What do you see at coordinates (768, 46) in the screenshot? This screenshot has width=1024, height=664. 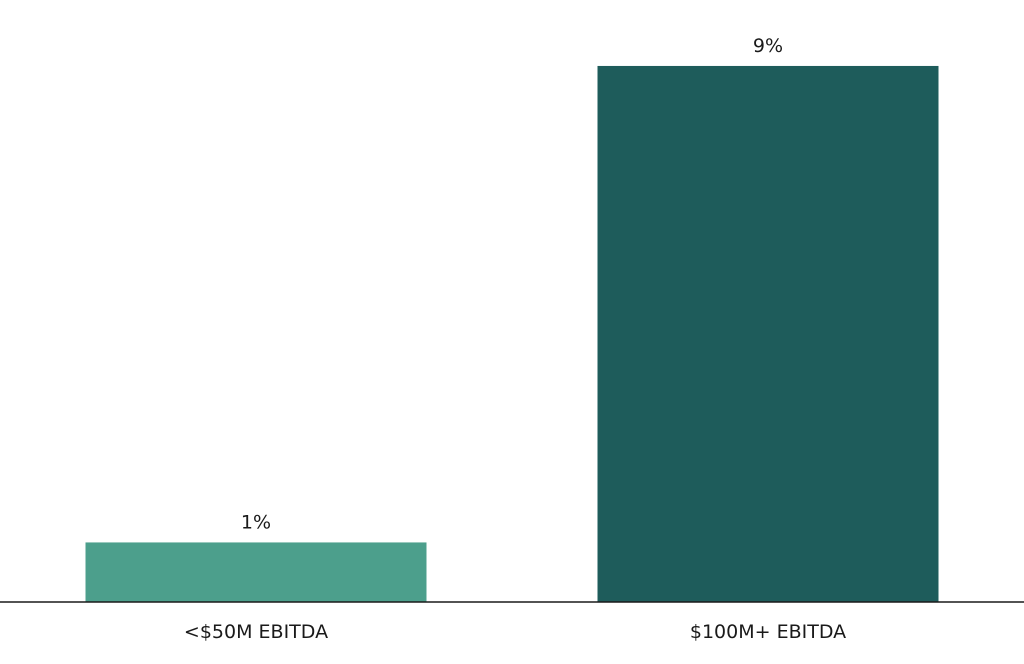 I see `bar-2-value-label: 9%` at bounding box center [768, 46].